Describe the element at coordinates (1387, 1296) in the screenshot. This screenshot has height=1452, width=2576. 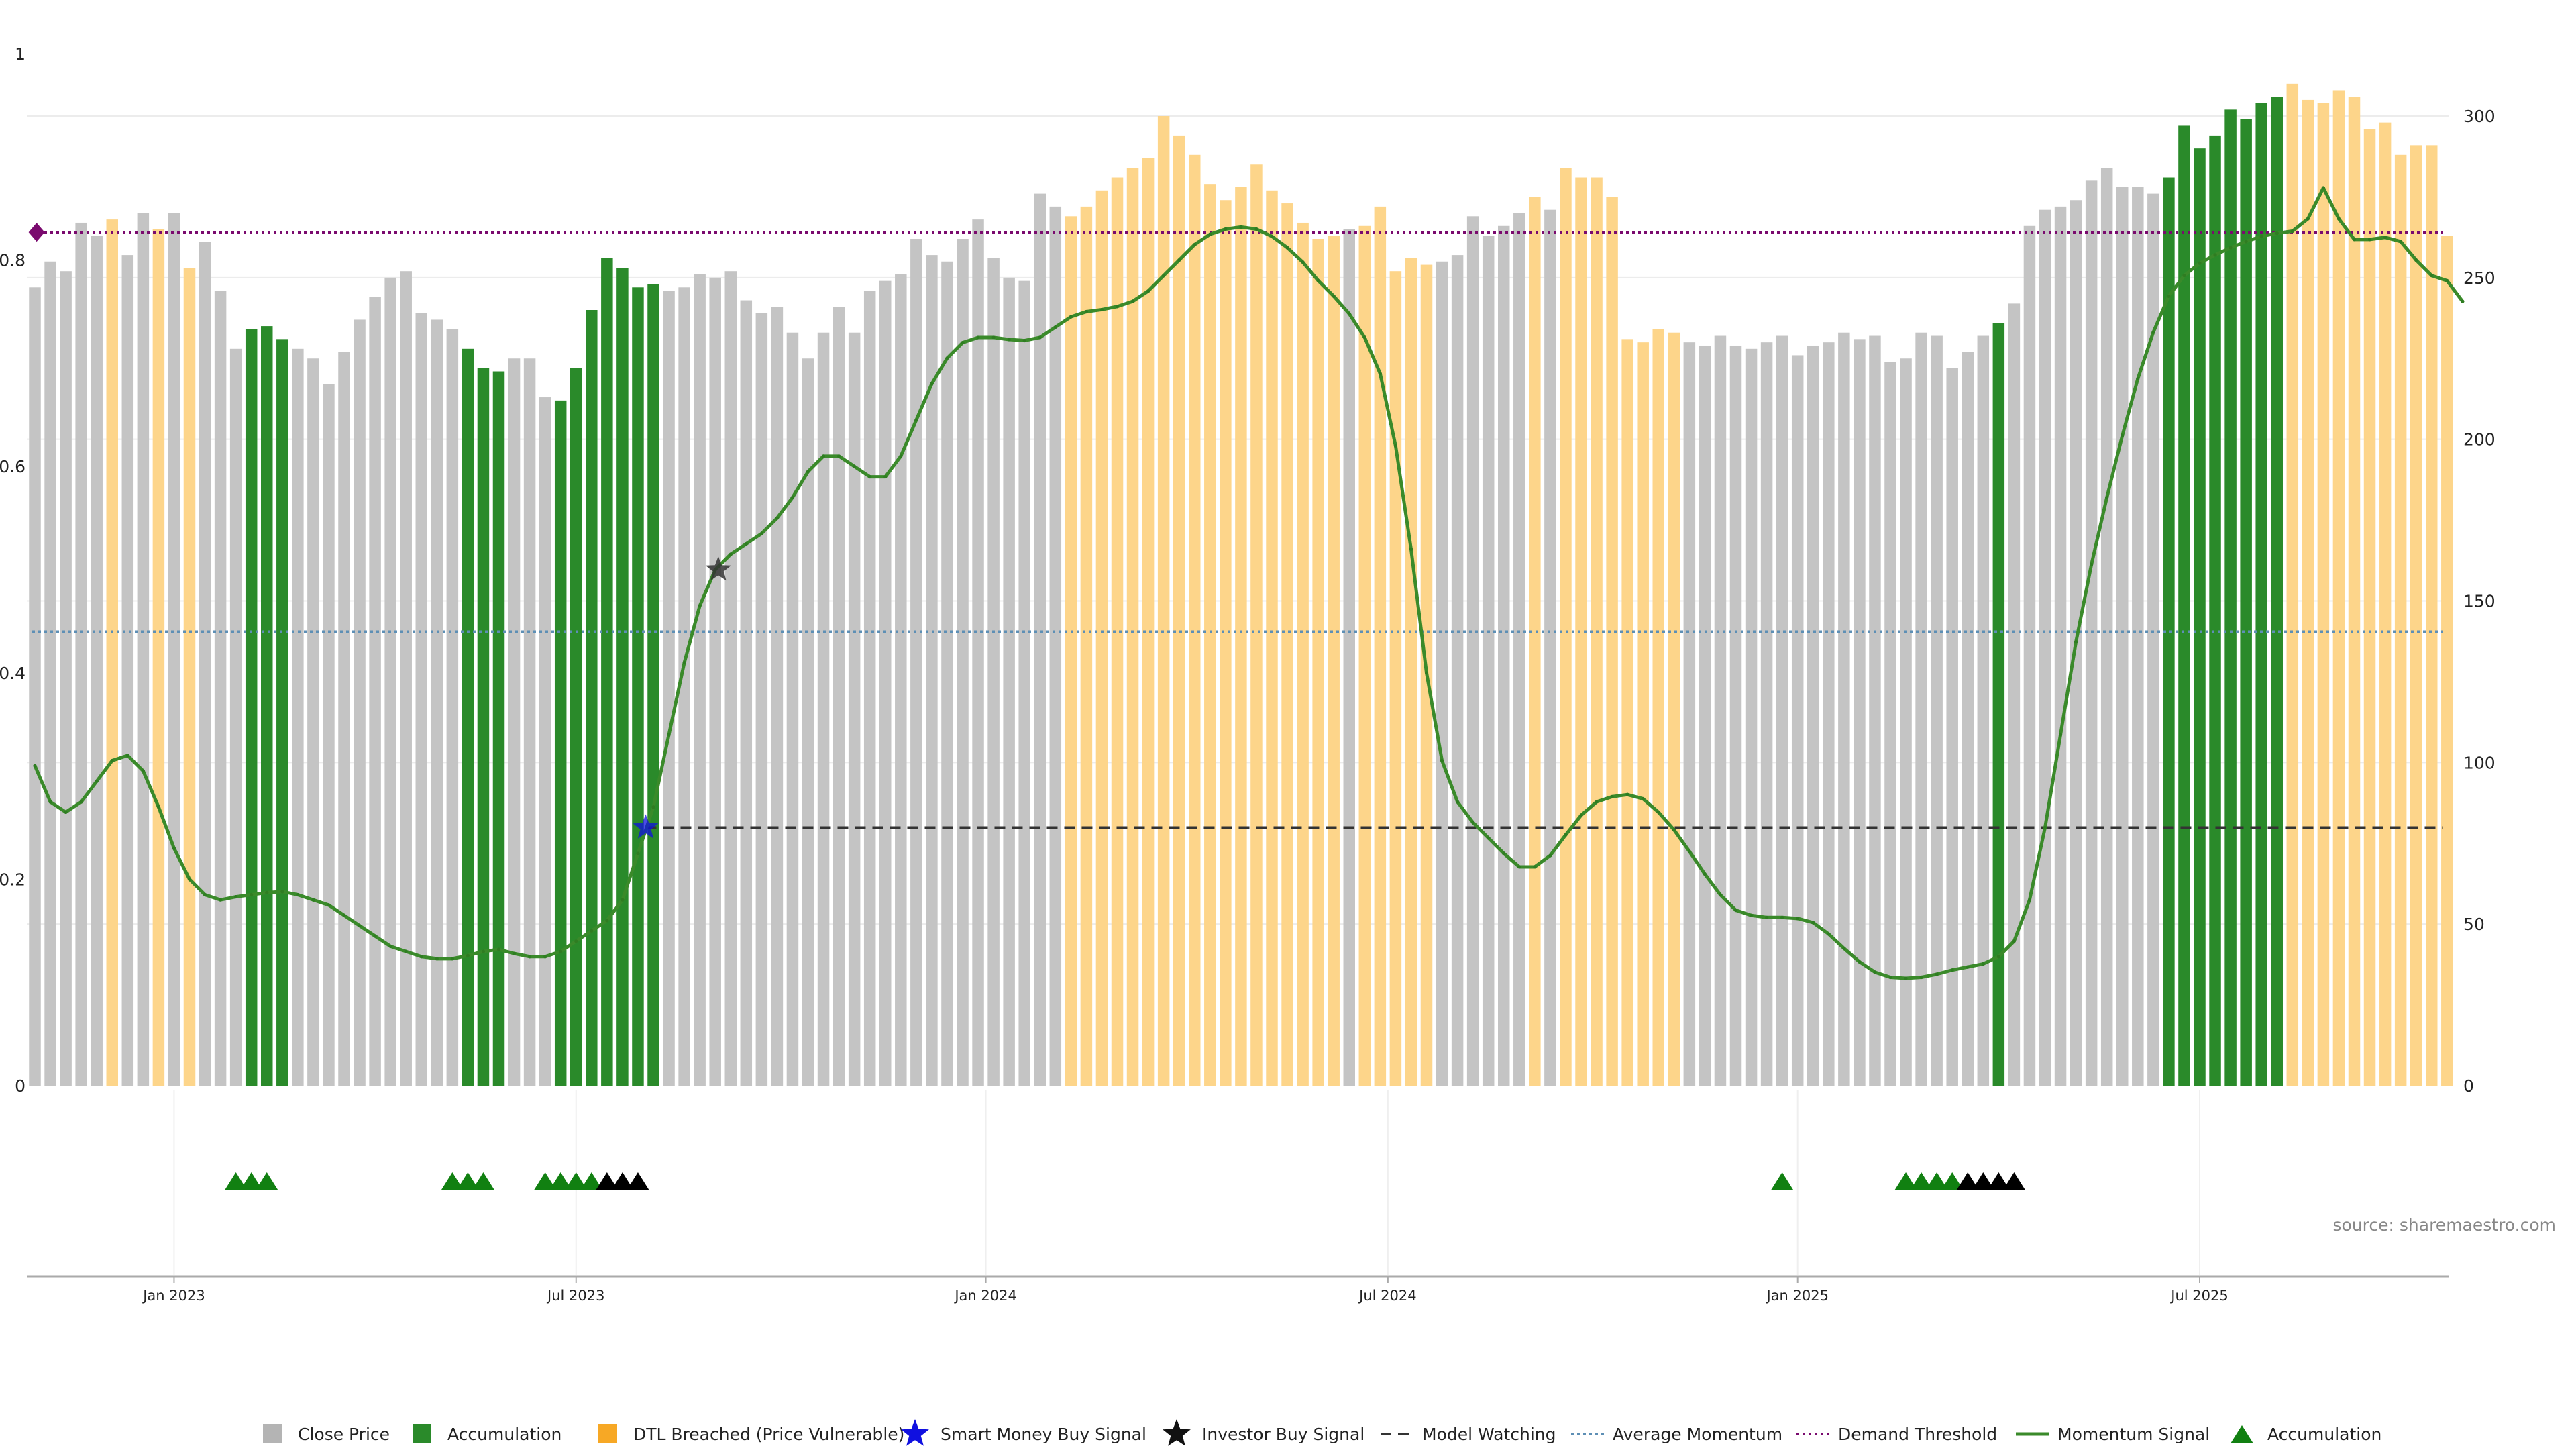
I see `x-axis-tick-label: Jul 2024` at that location.